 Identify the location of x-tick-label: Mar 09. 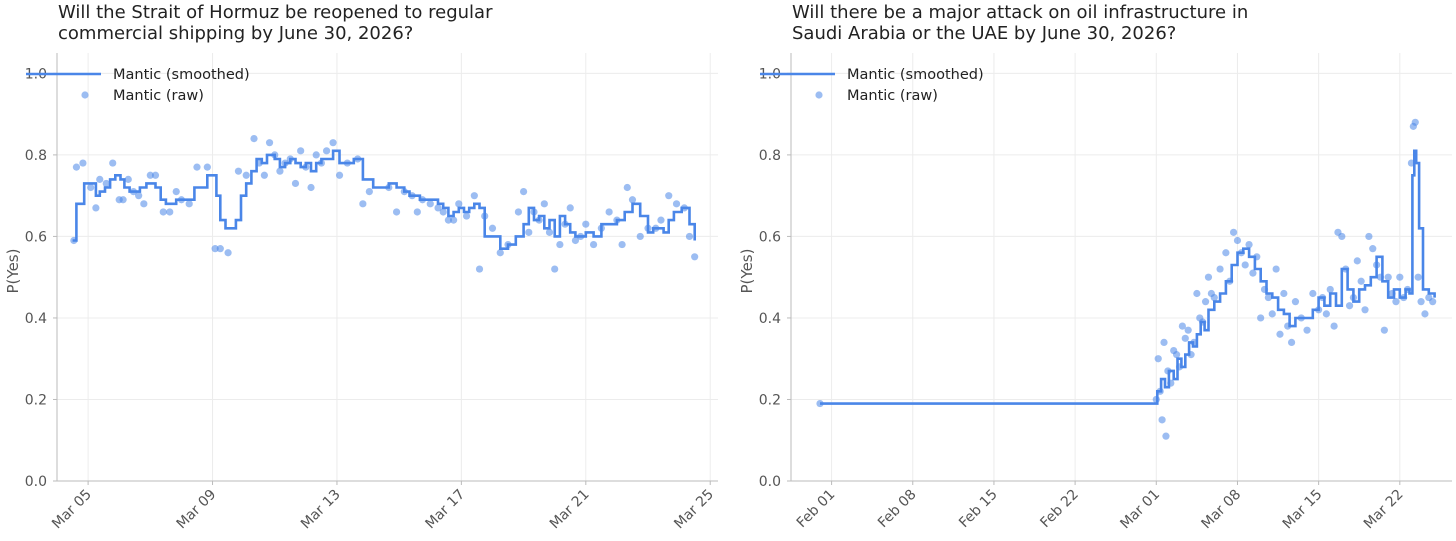
(197, 510).